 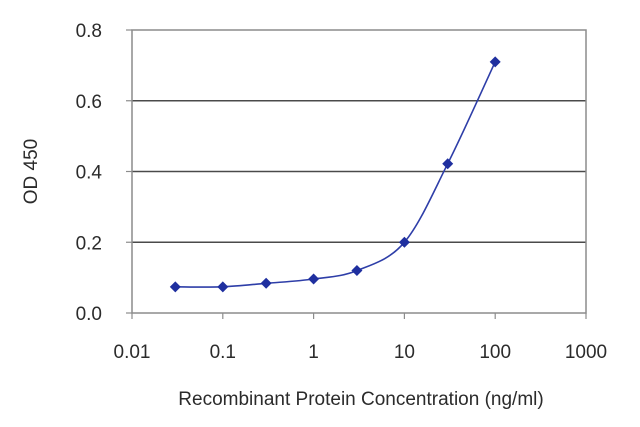 What do you see at coordinates (360, 338) in the screenshot?
I see `x-axis-ticks: 0.01 0.1 1 10 100 1000` at bounding box center [360, 338].